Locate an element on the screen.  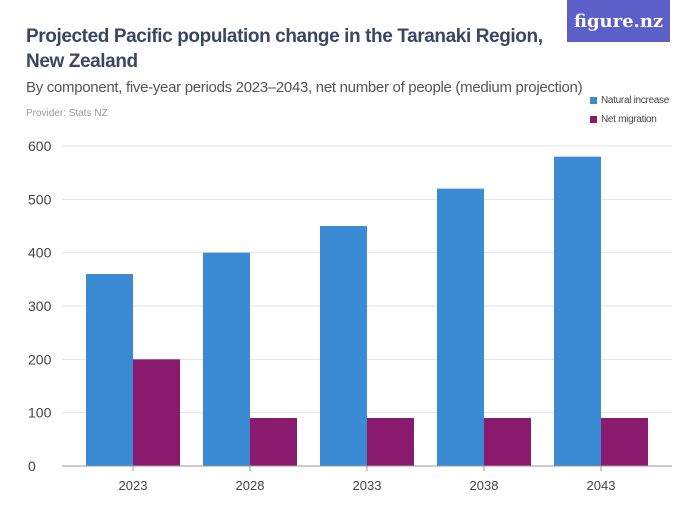
legend-label: Natural increase is located at coordinates (635, 100).